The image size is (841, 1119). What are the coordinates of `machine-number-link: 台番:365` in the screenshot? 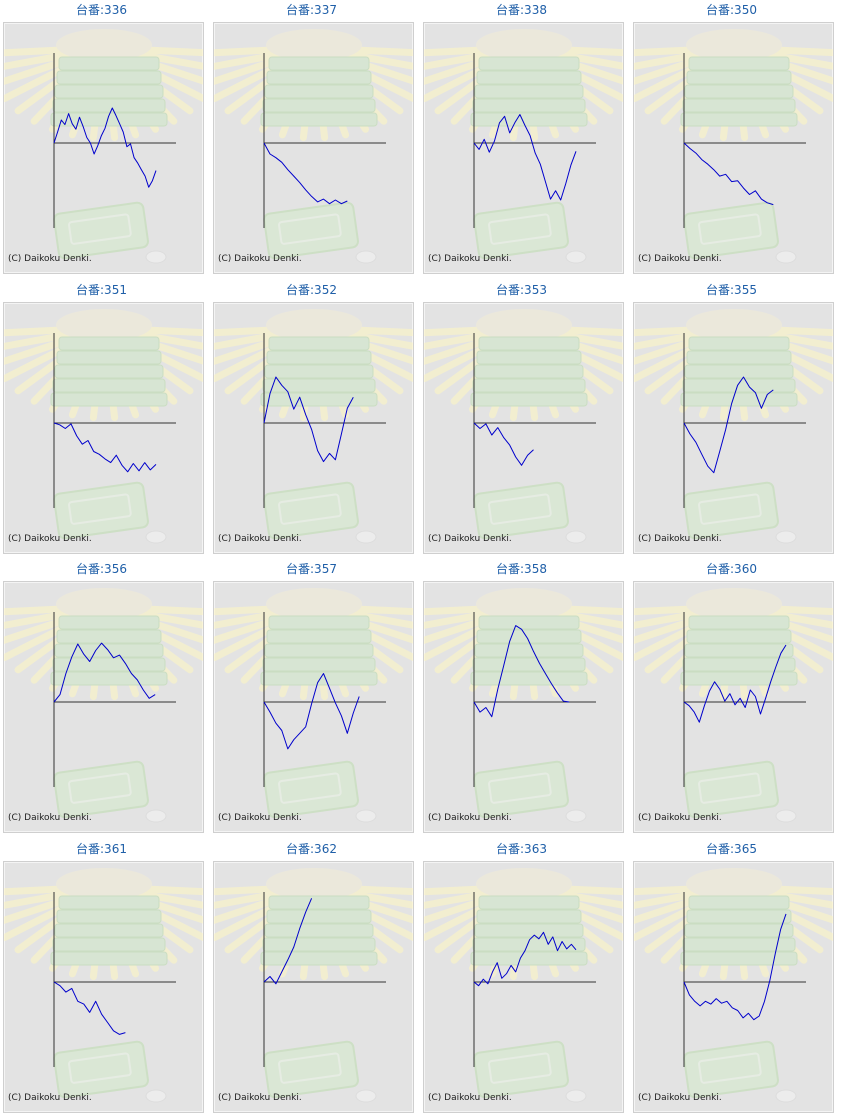 It's located at (731, 849).